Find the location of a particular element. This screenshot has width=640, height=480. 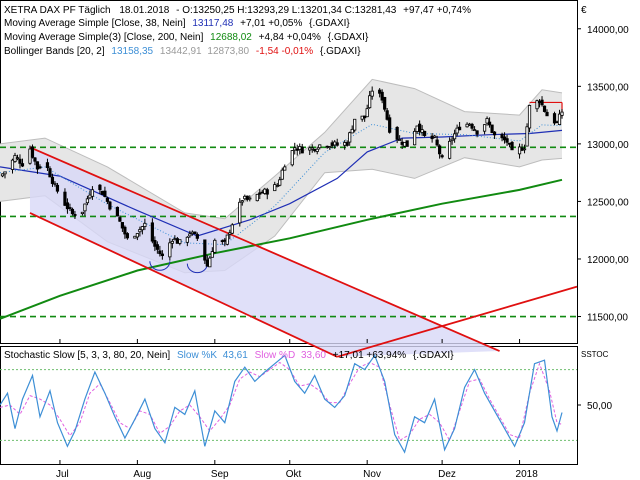

x-tick-label: Dez is located at coordinates (447, 474).